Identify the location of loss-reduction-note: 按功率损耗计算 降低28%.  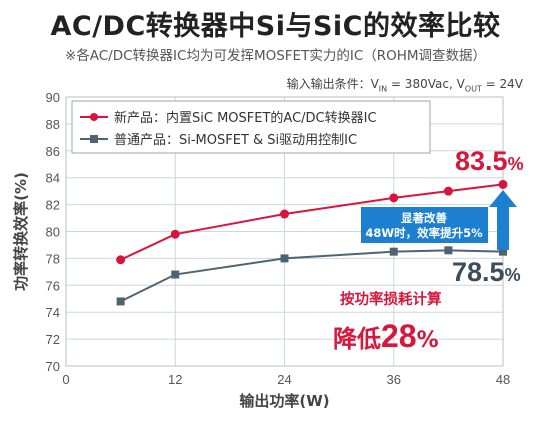
(387, 322).